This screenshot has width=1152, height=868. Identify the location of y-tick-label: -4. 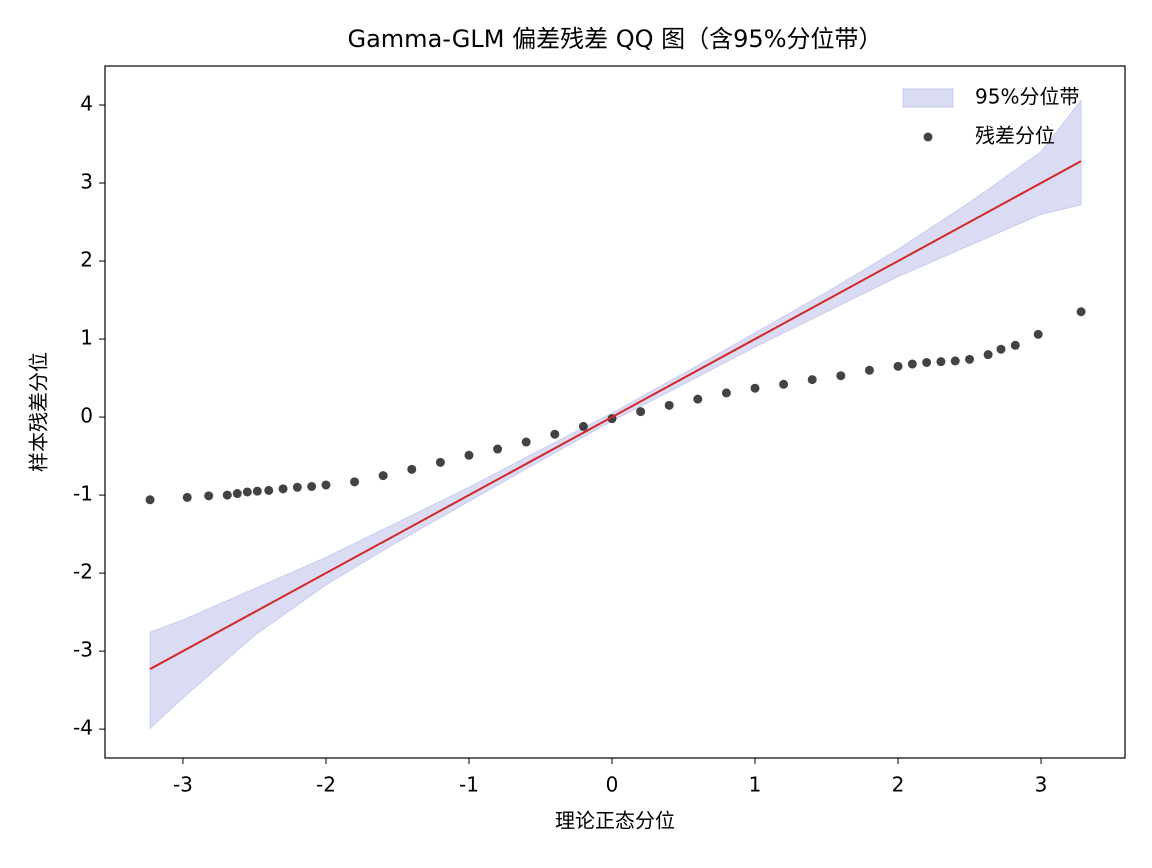
(83, 728).